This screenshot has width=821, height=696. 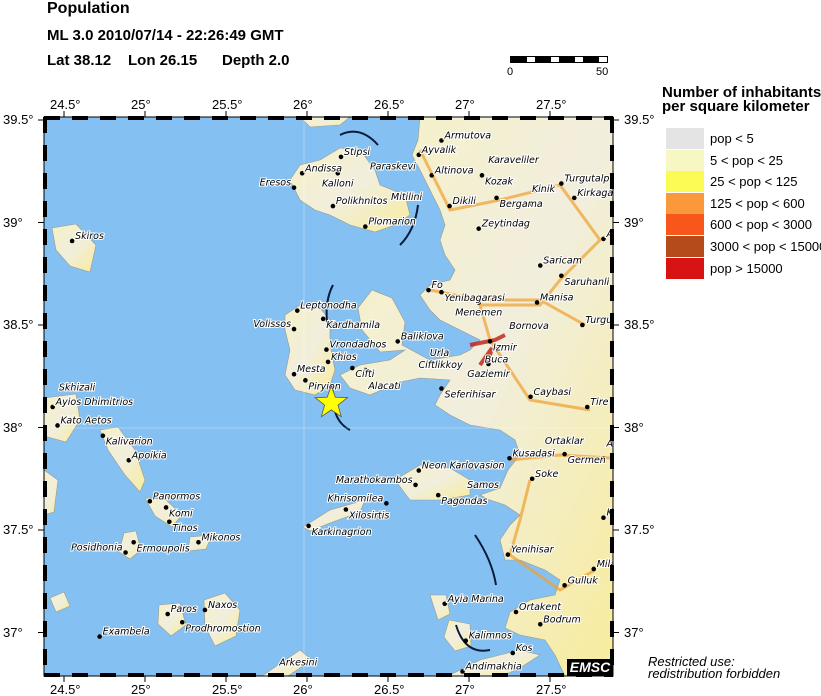 I want to click on town-label: Kato Aetos, so click(x=86, y=420).